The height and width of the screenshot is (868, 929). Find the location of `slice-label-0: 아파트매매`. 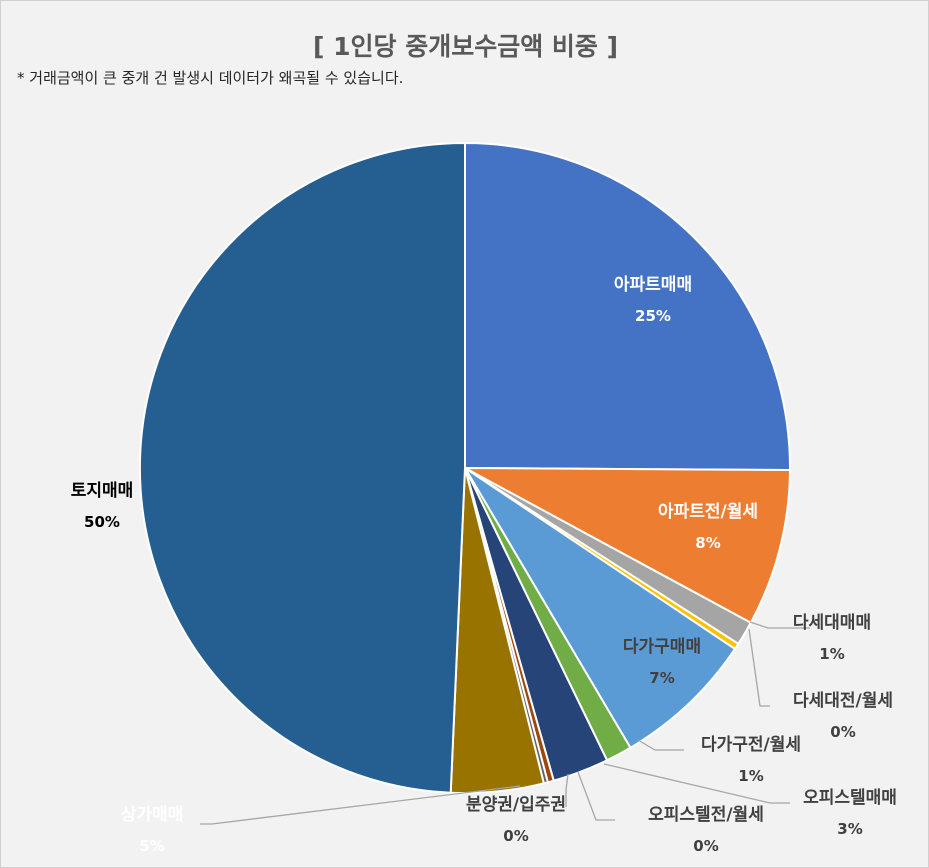

slice-label-0: 아파트매매 is located at coordinates (653, 285).